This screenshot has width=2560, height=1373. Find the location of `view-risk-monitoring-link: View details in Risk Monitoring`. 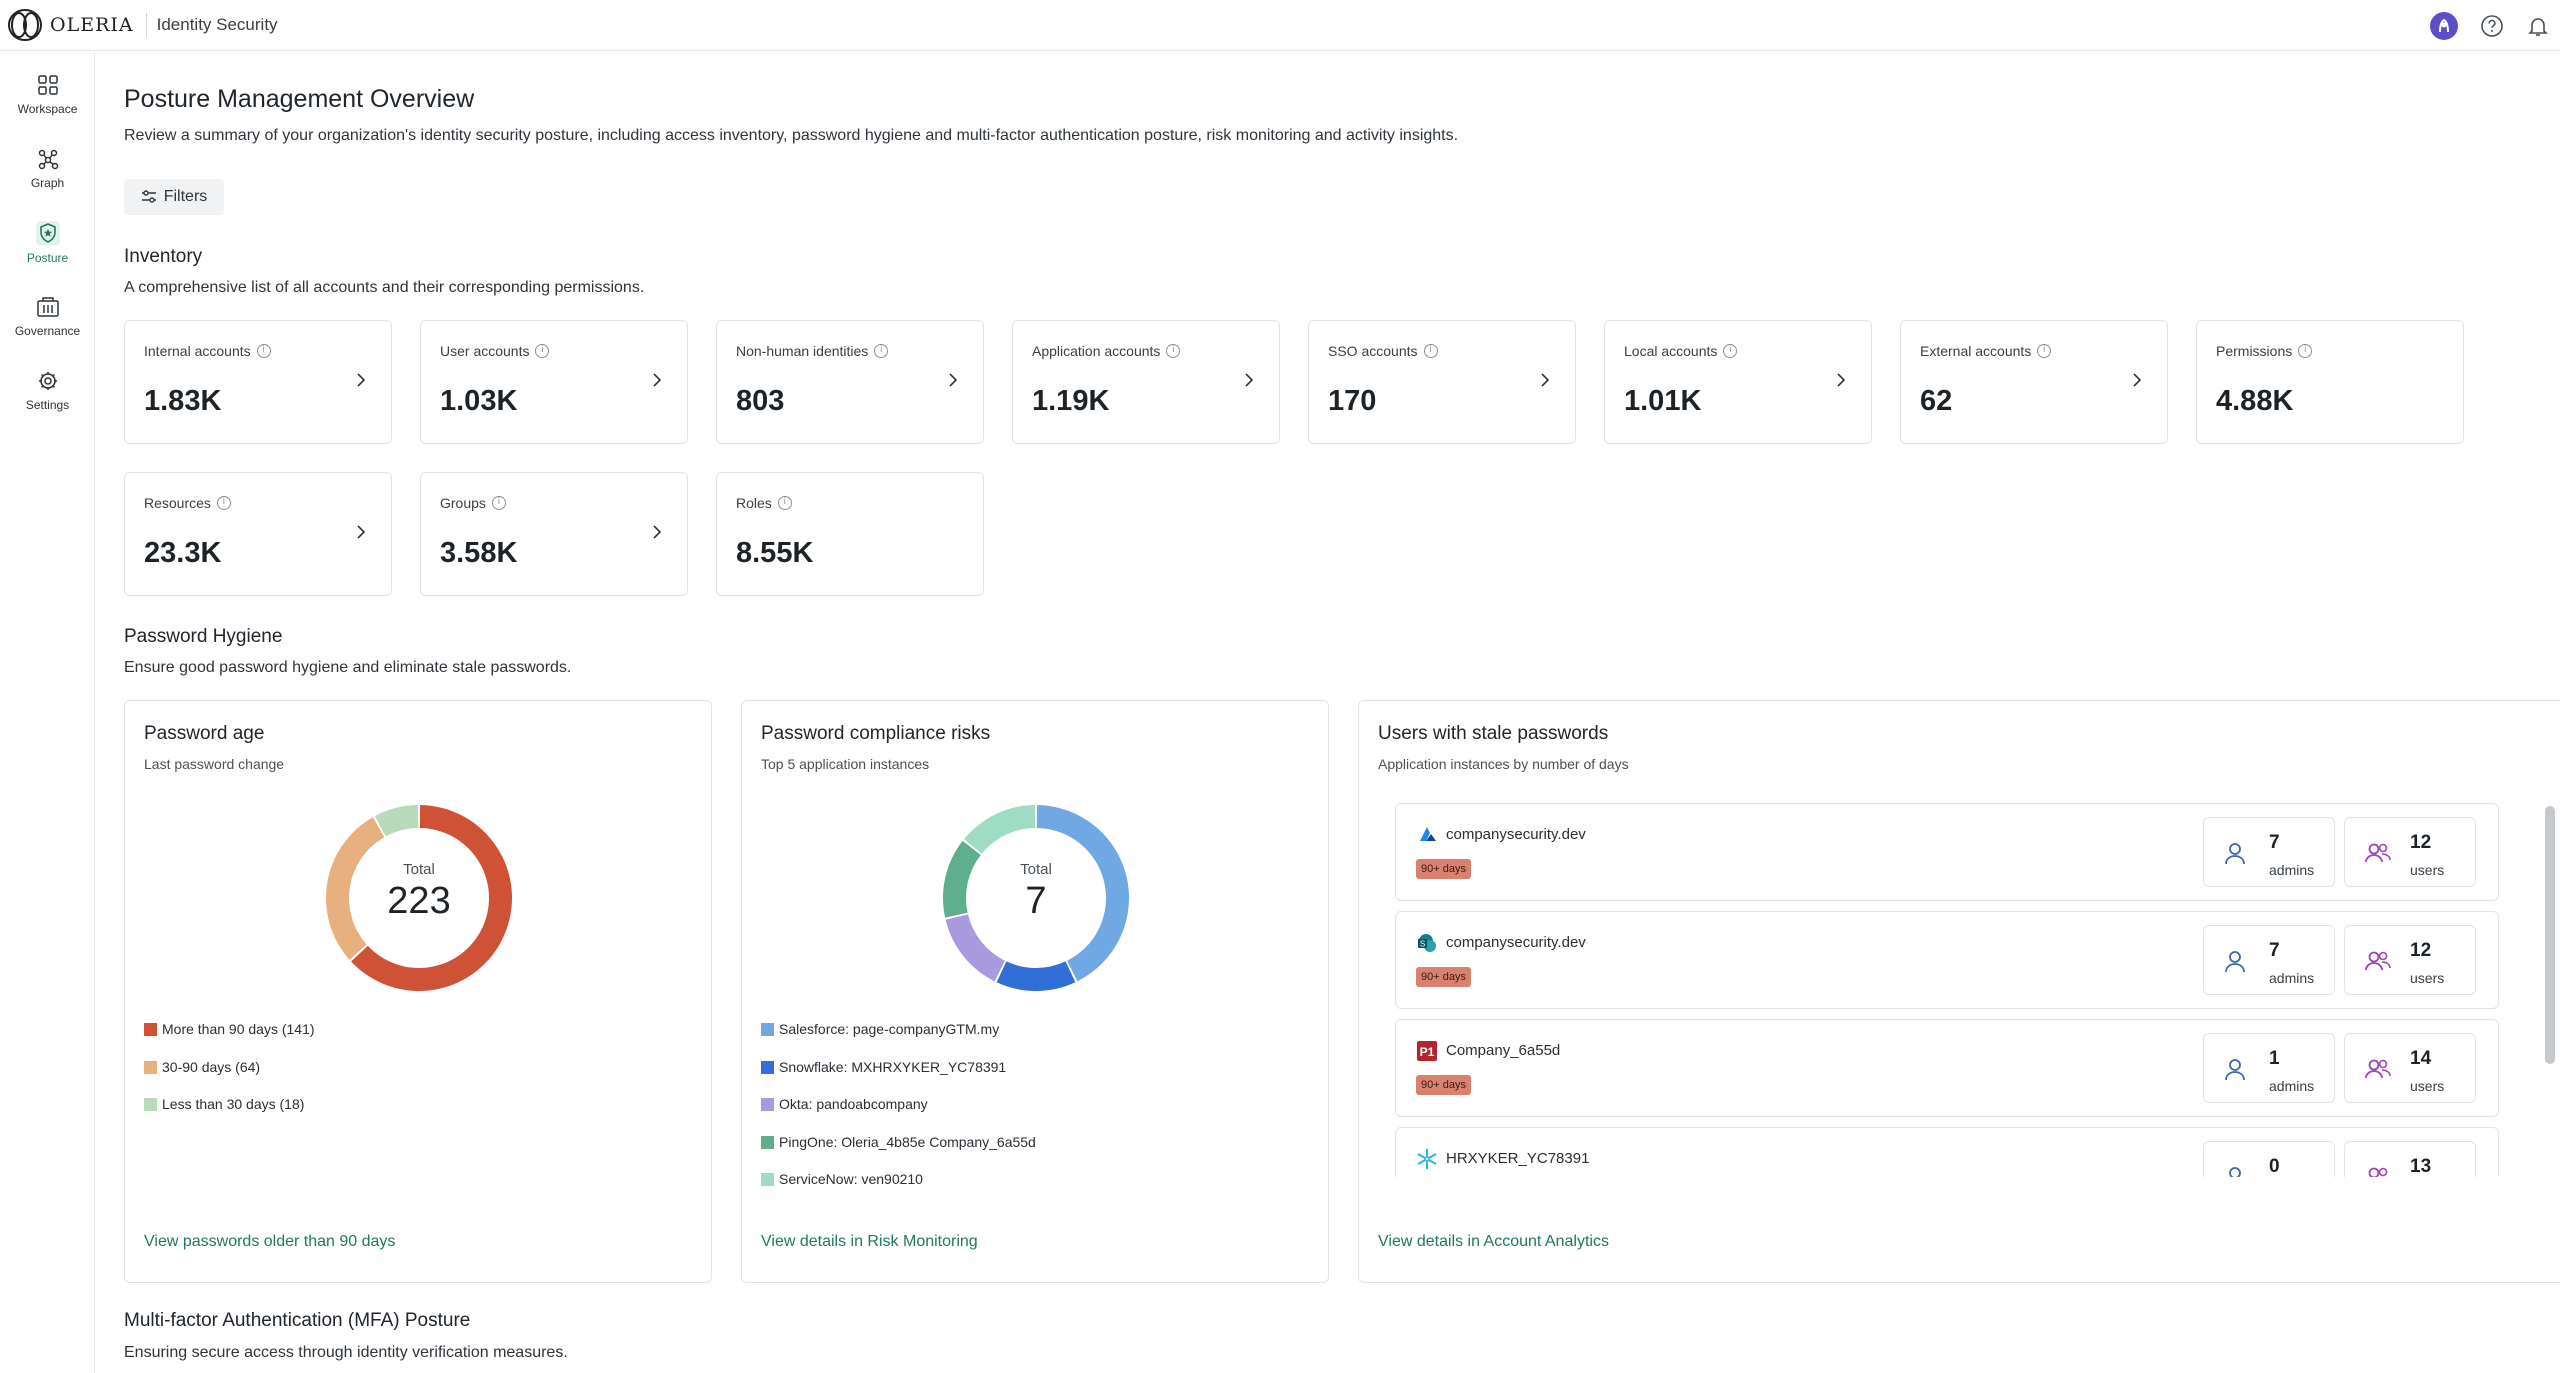

view-risk-monitoring-link: View details in Risk Monitoring is located at coordinates (869, 1241).